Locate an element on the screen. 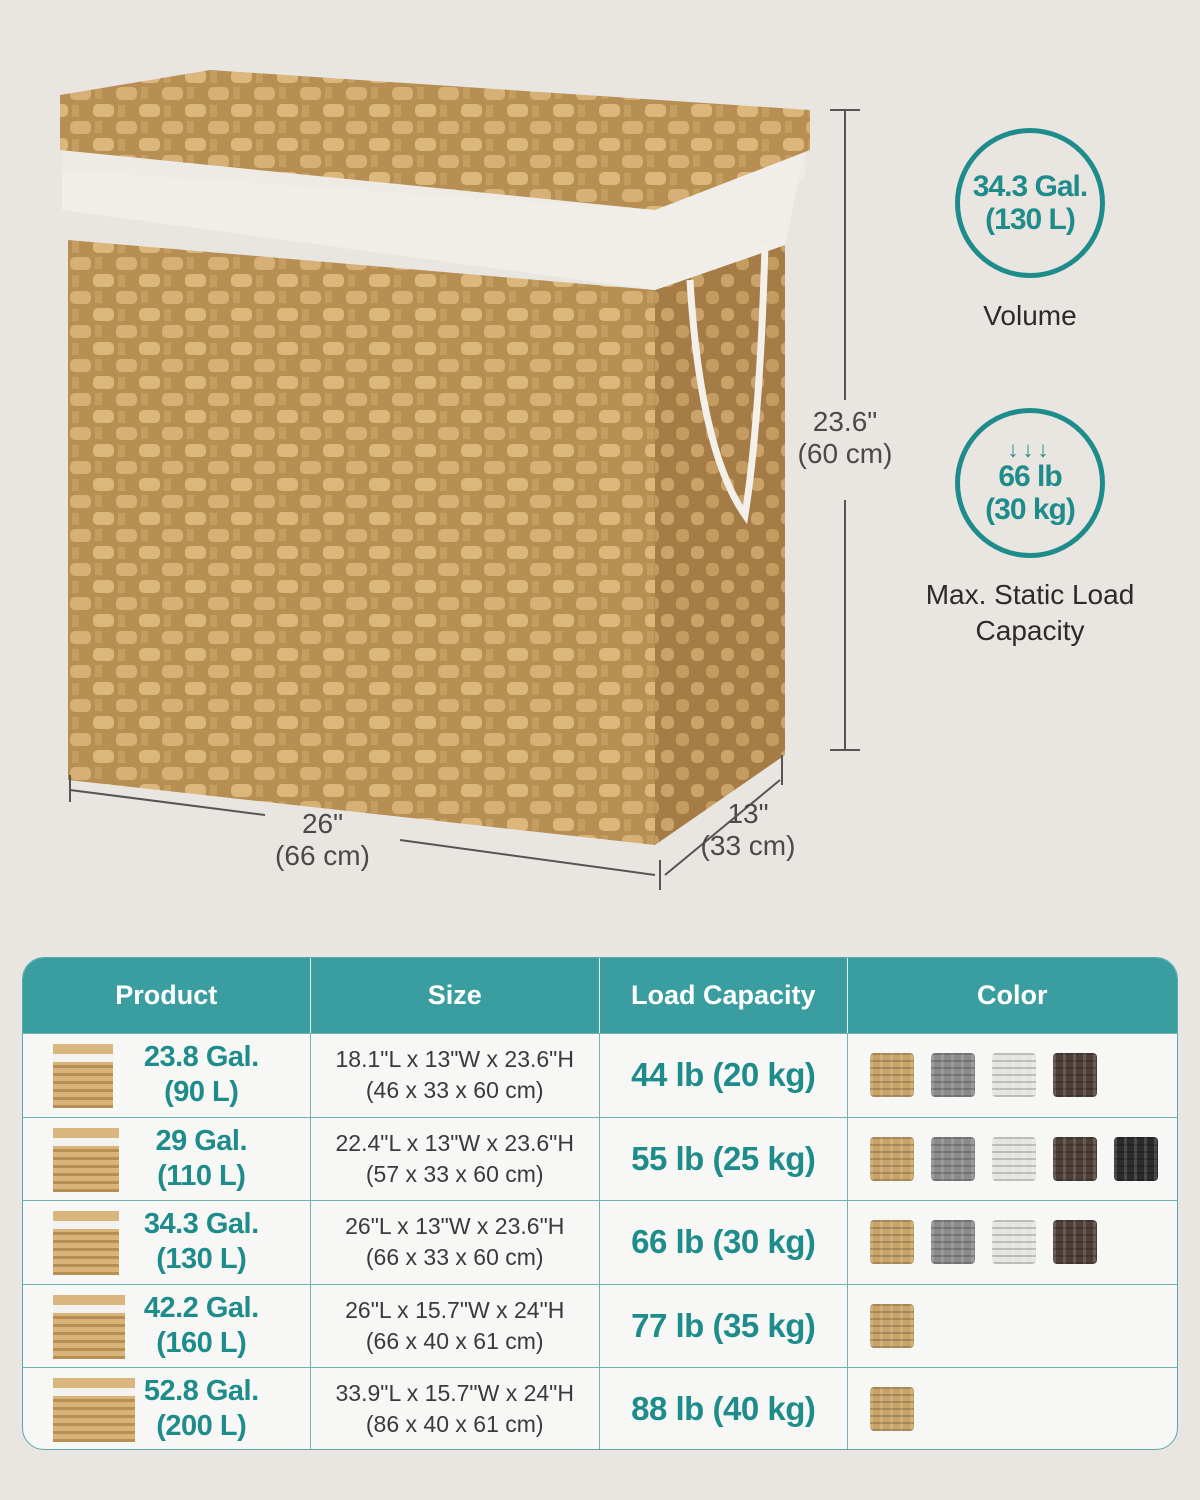 The height and width of the screenshot is (1500, 1200). product-volume-liters: (90 L) is located at coordinates (201, 1092).